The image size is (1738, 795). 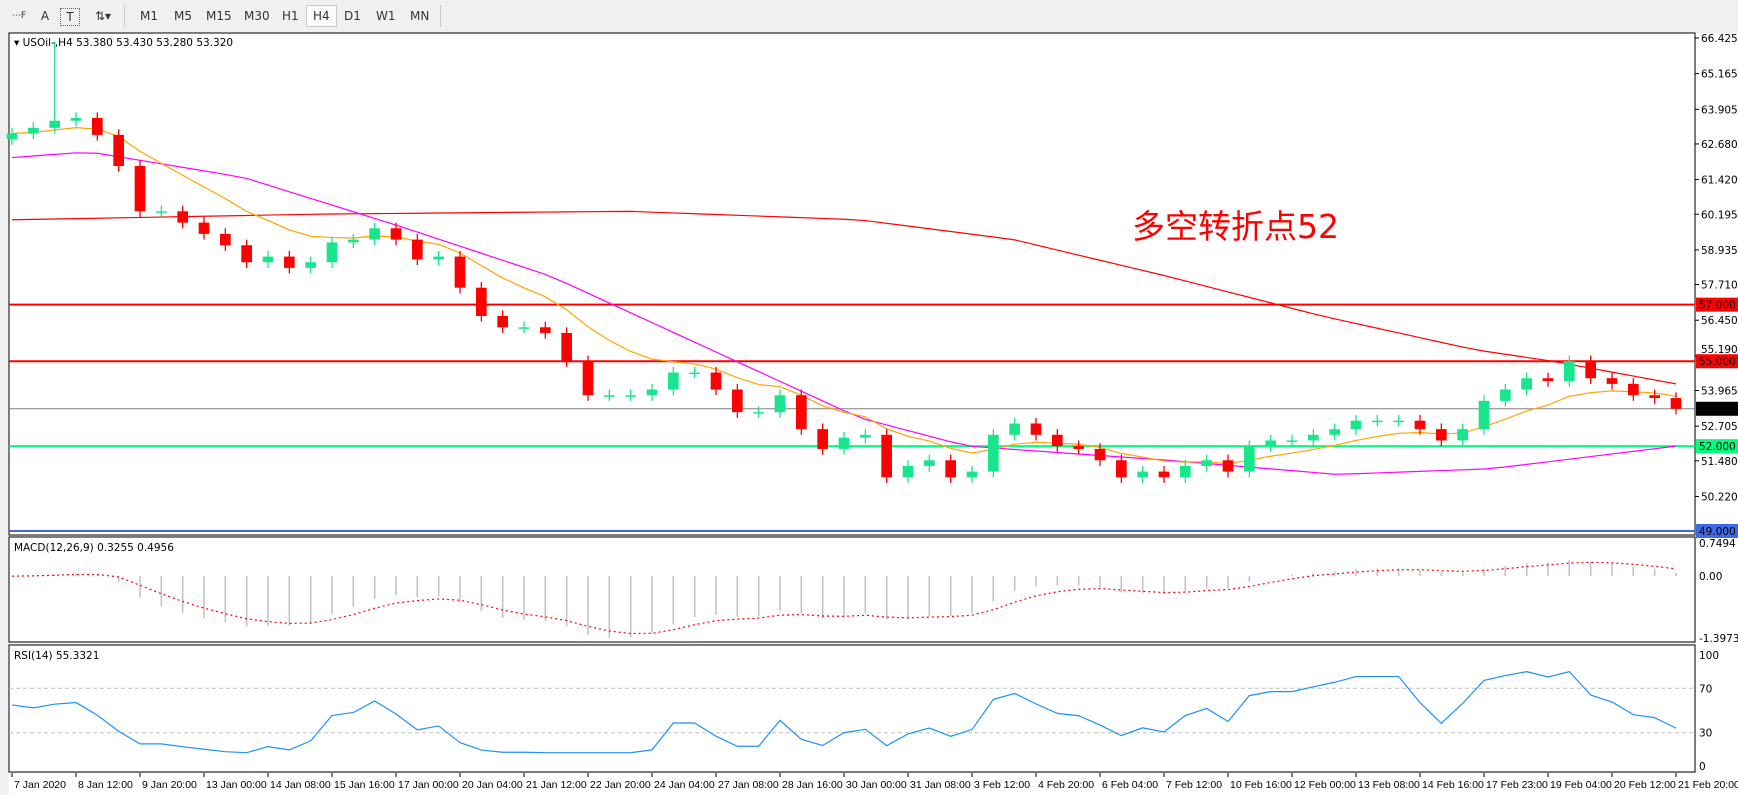 I want to click on time-tick-label: 6 Feb 04:00, so click(x=1130, y=785).